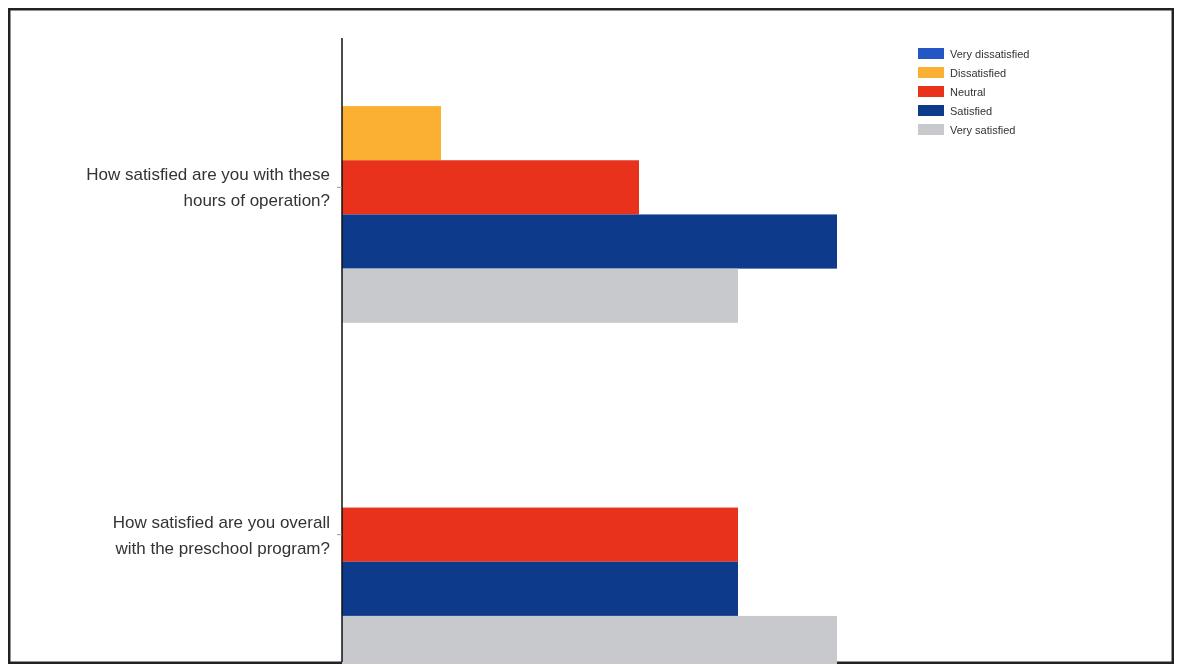  What do you see at coordinates (983, 130) in the screenshot?
I see `legend-label: Very satisfied` at bounding box center [983, 130].